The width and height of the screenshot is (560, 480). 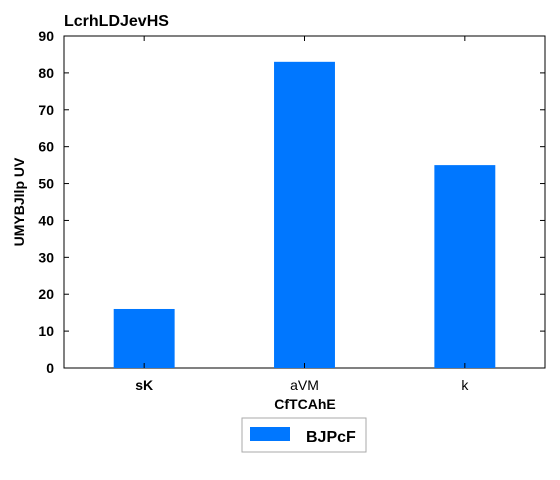 What do you see at coordinates (304, 435) in the screenshot?
I see `legend: BJPcF` at bounding box center [304, 435].